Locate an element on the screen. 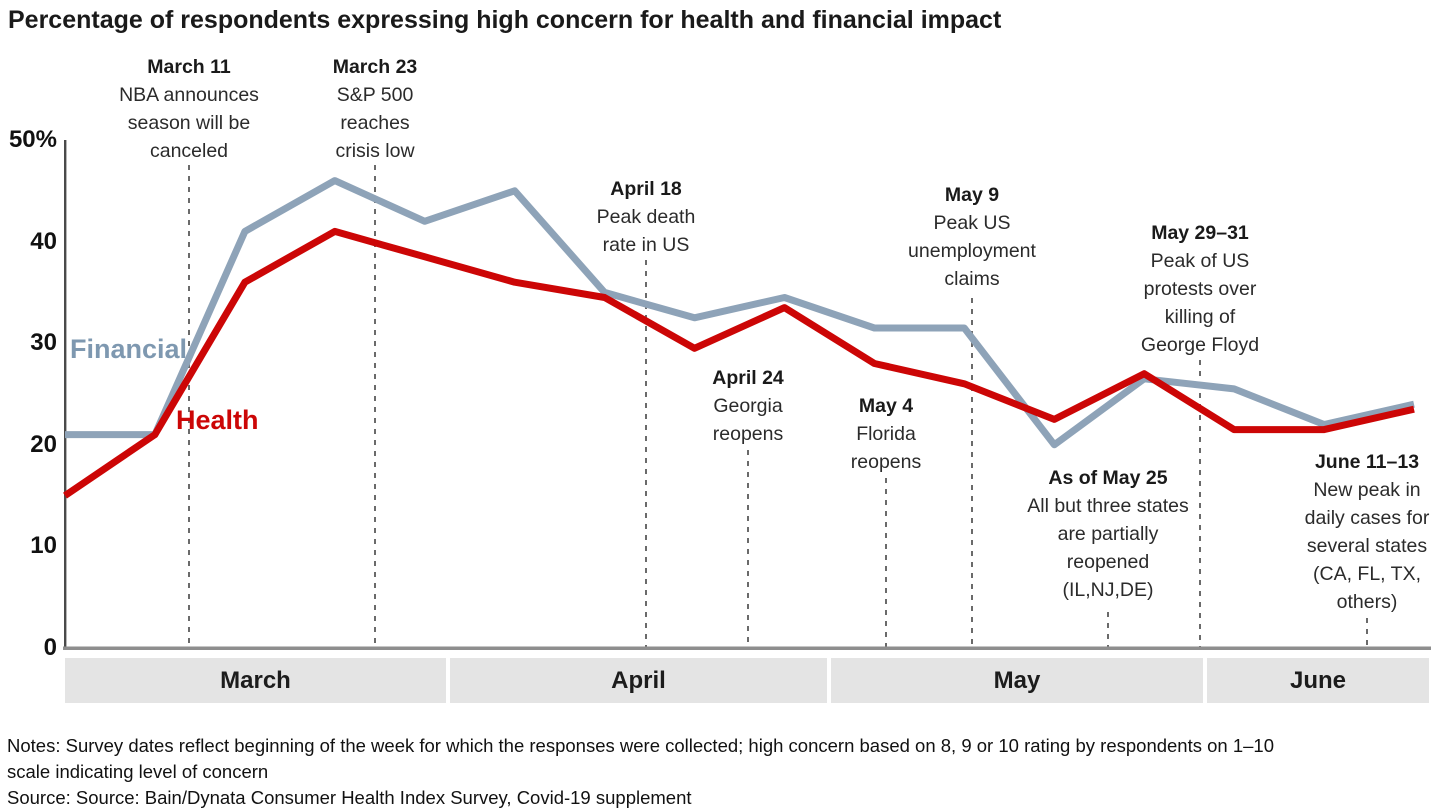 The width and height of the screenshot is (1440, 810). annotation-april-24: April 24 Georgia reopens is located at coordinates (748, 406).